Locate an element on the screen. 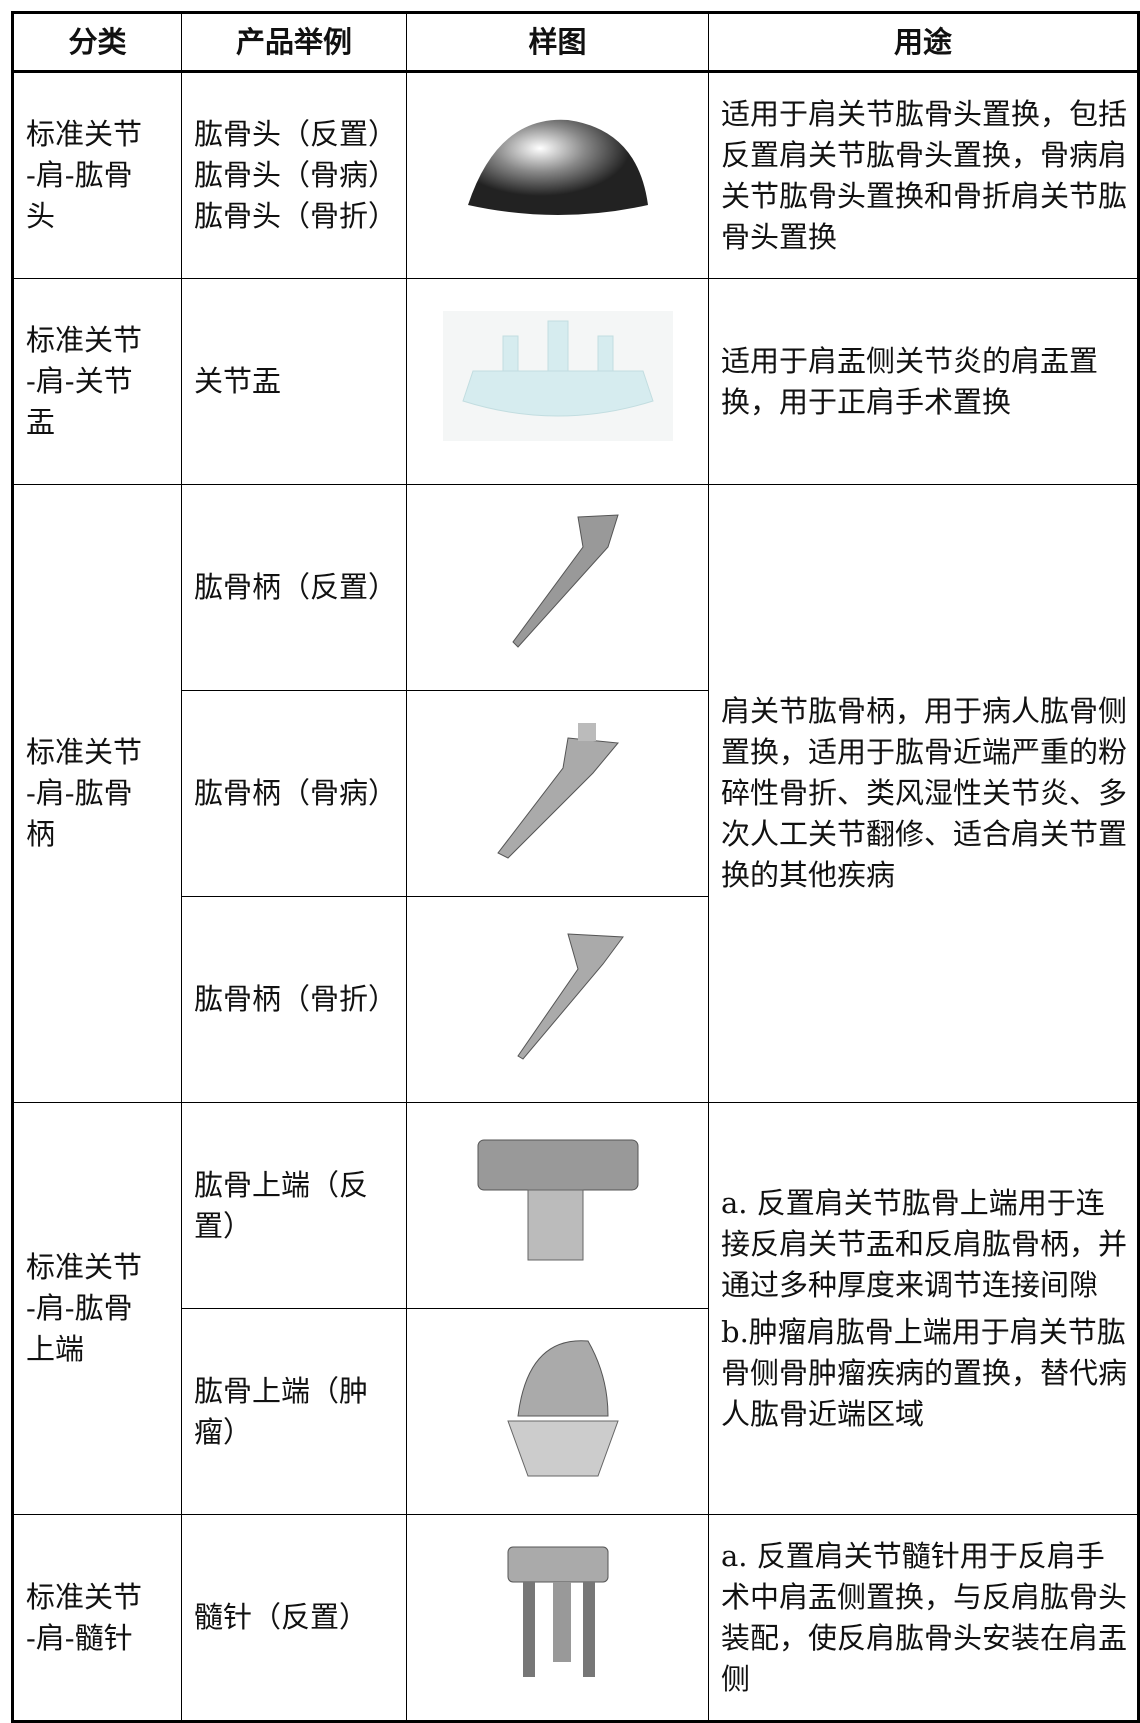  header-cell: 分类 is located at coordinates (97, 42).